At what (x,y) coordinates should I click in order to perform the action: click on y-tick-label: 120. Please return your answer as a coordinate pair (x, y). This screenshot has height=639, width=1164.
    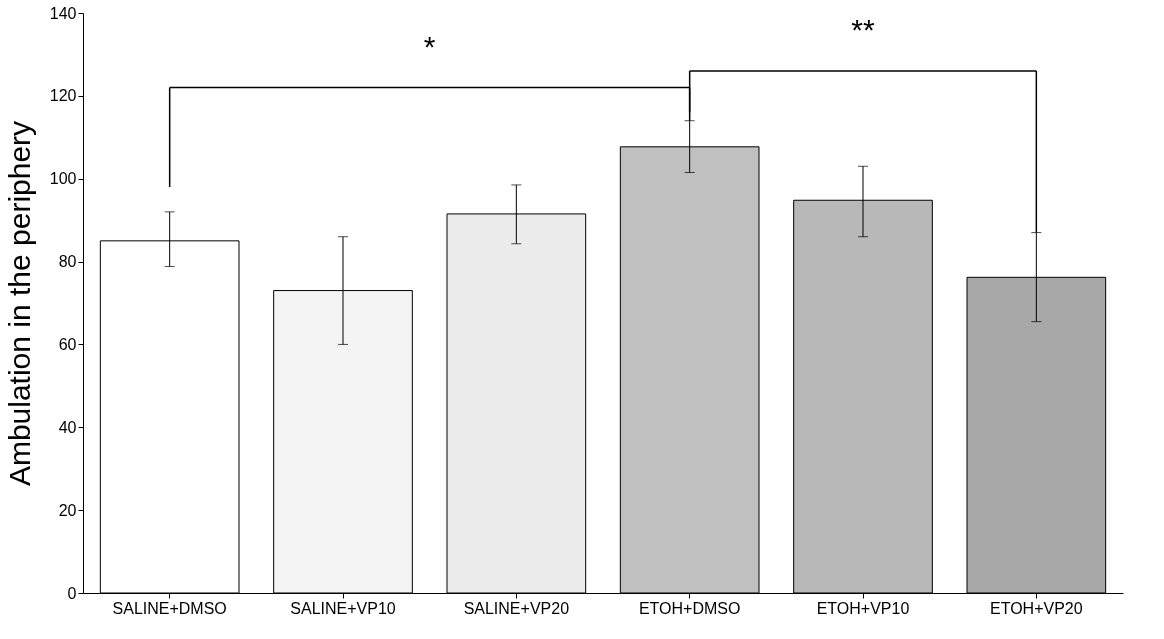
    Looking at the image, I should click on (63, 96).